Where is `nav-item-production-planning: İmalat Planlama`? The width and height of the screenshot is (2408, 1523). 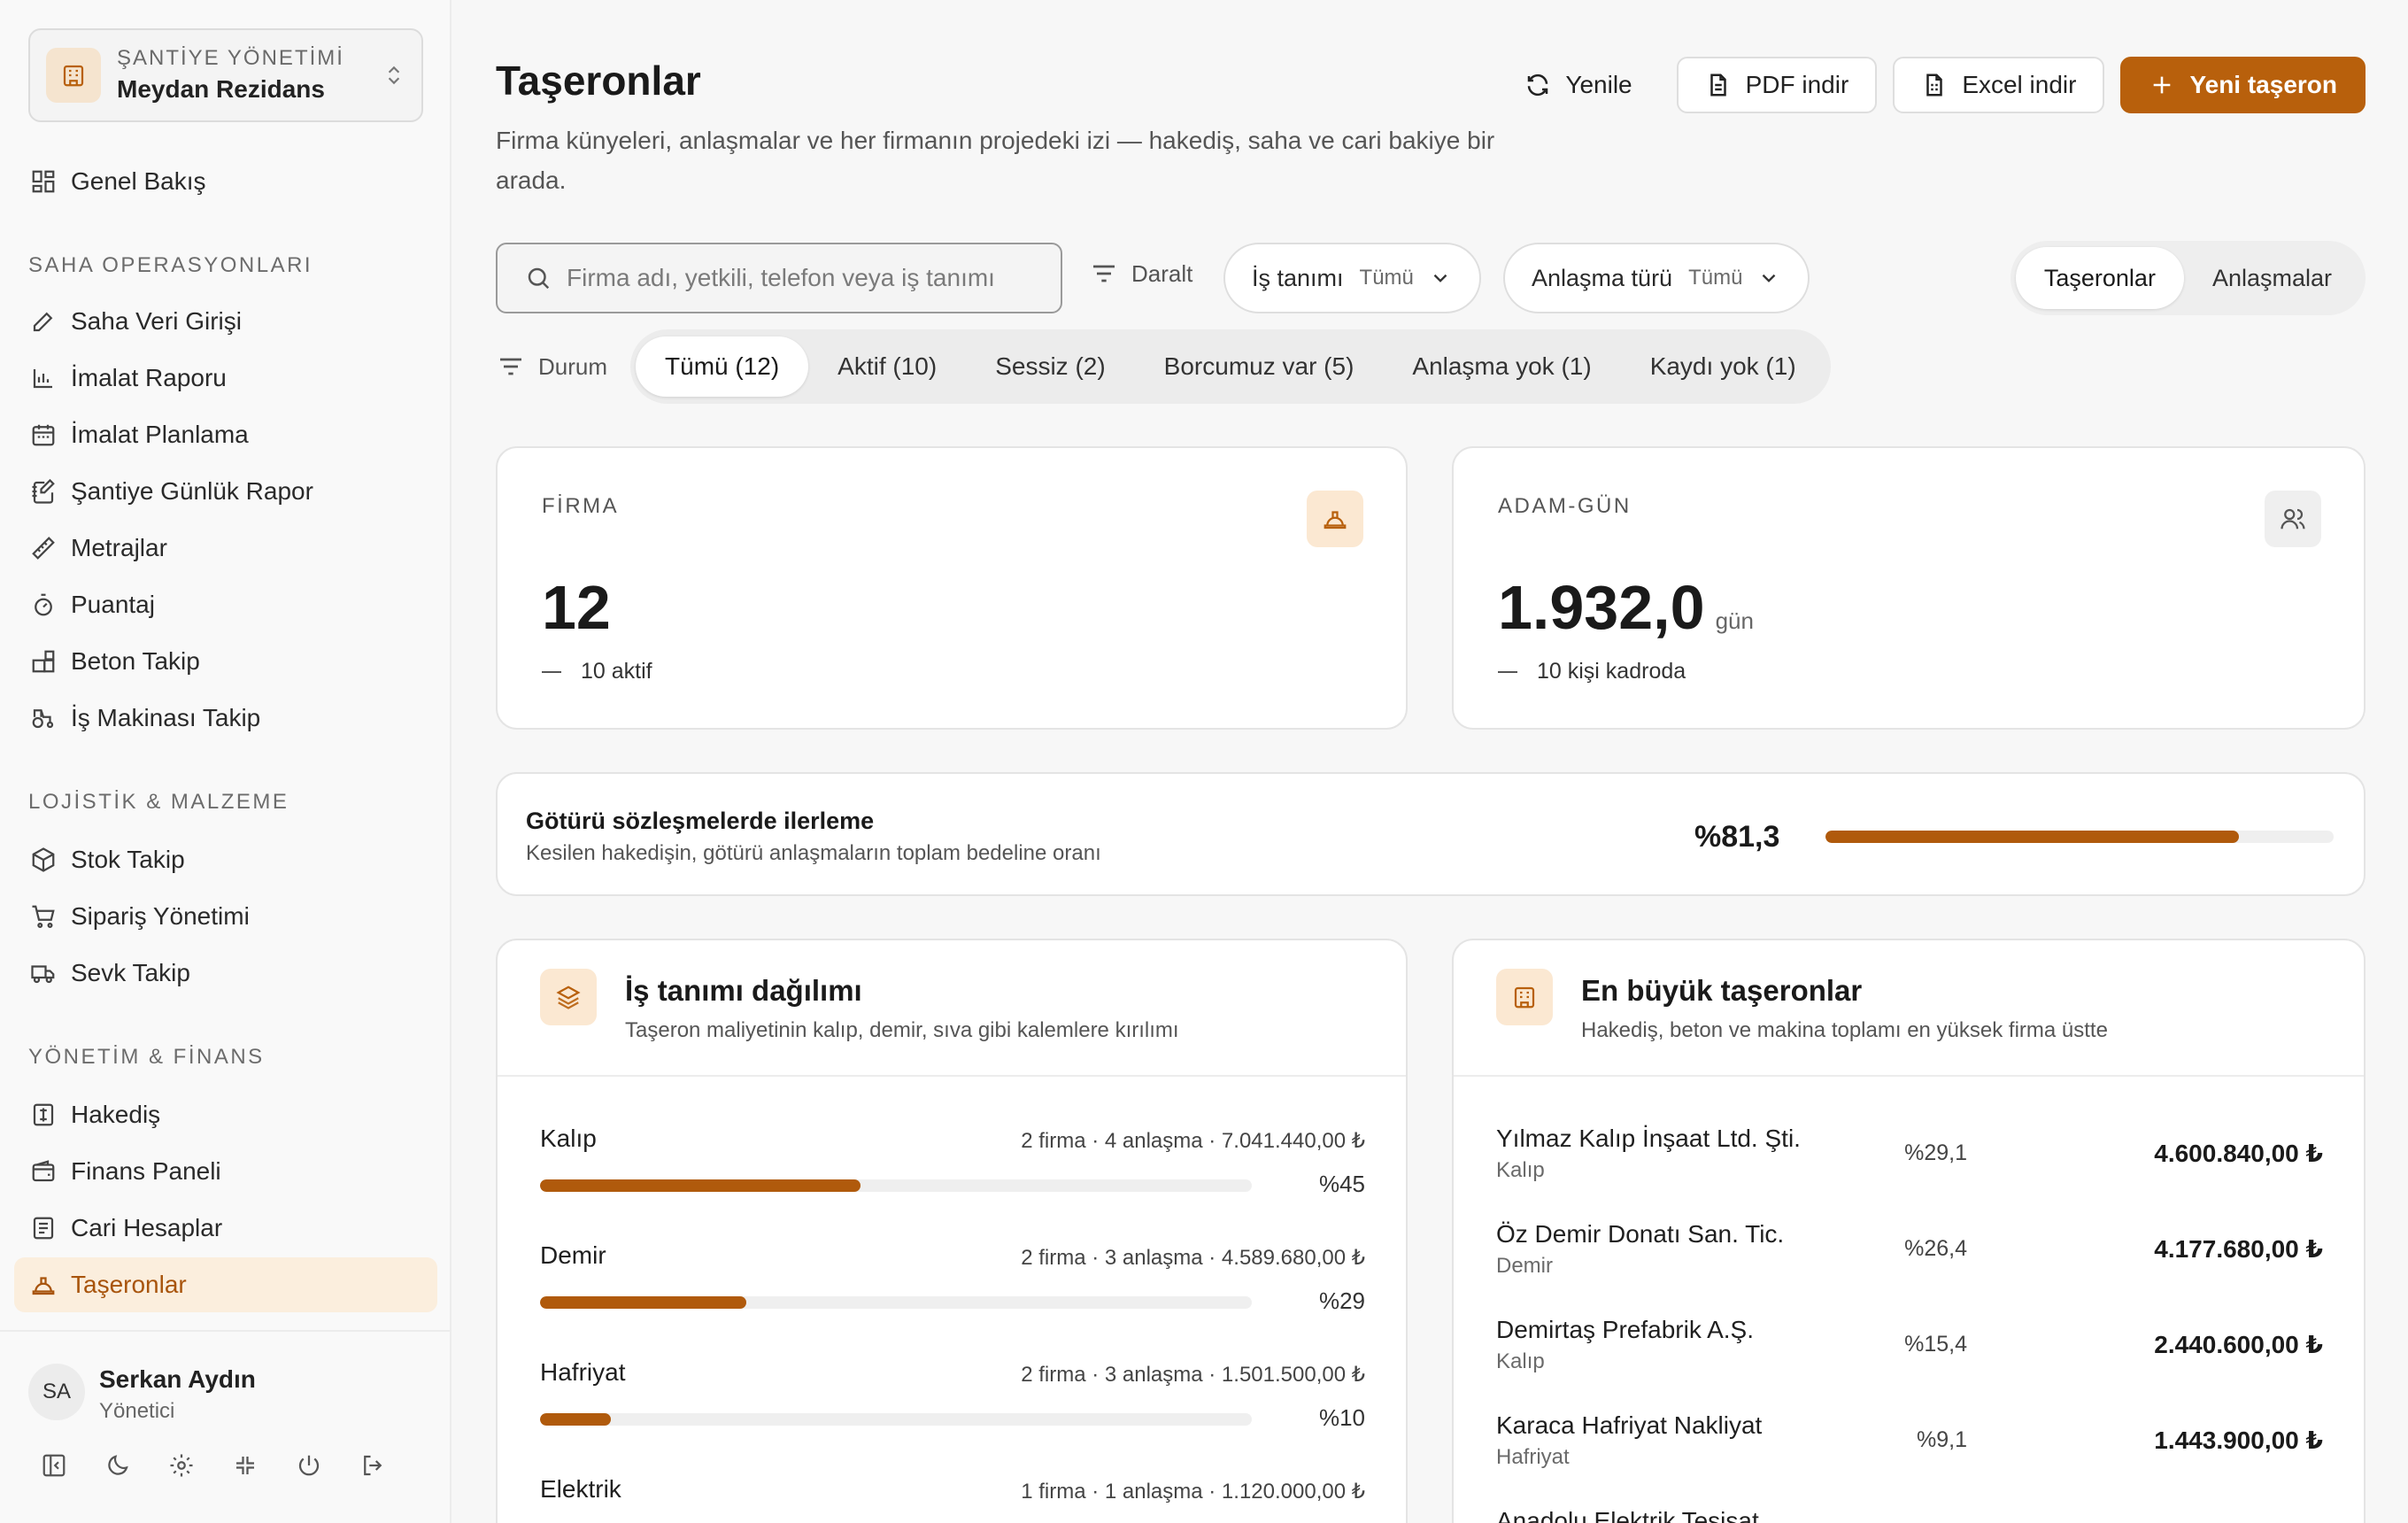 nav-item-production-planning: İmalat Planlama is located at coordinates (225, 434).